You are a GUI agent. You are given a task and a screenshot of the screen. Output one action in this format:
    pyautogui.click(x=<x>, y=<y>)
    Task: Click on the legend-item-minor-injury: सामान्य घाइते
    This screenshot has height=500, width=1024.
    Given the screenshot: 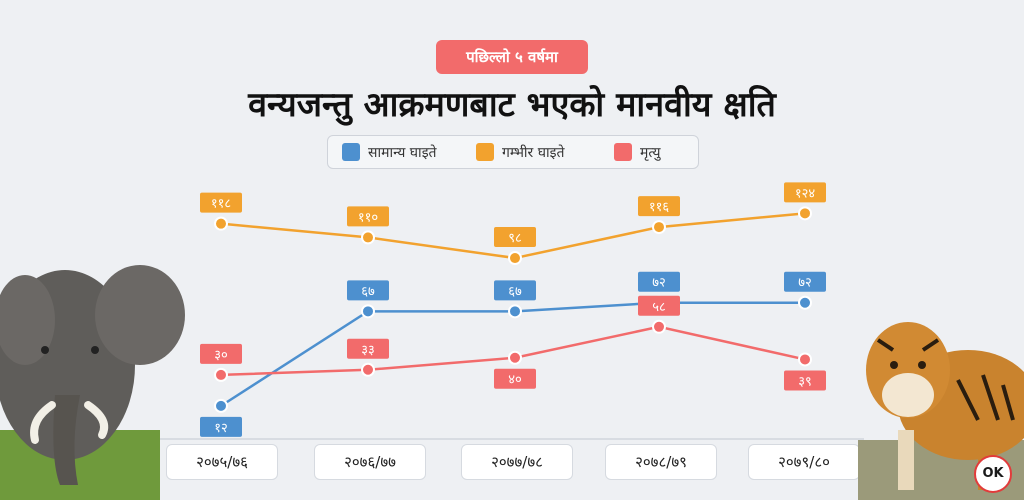 What is the action you would take?
    pyautogui.click(x=389, y=152)
    